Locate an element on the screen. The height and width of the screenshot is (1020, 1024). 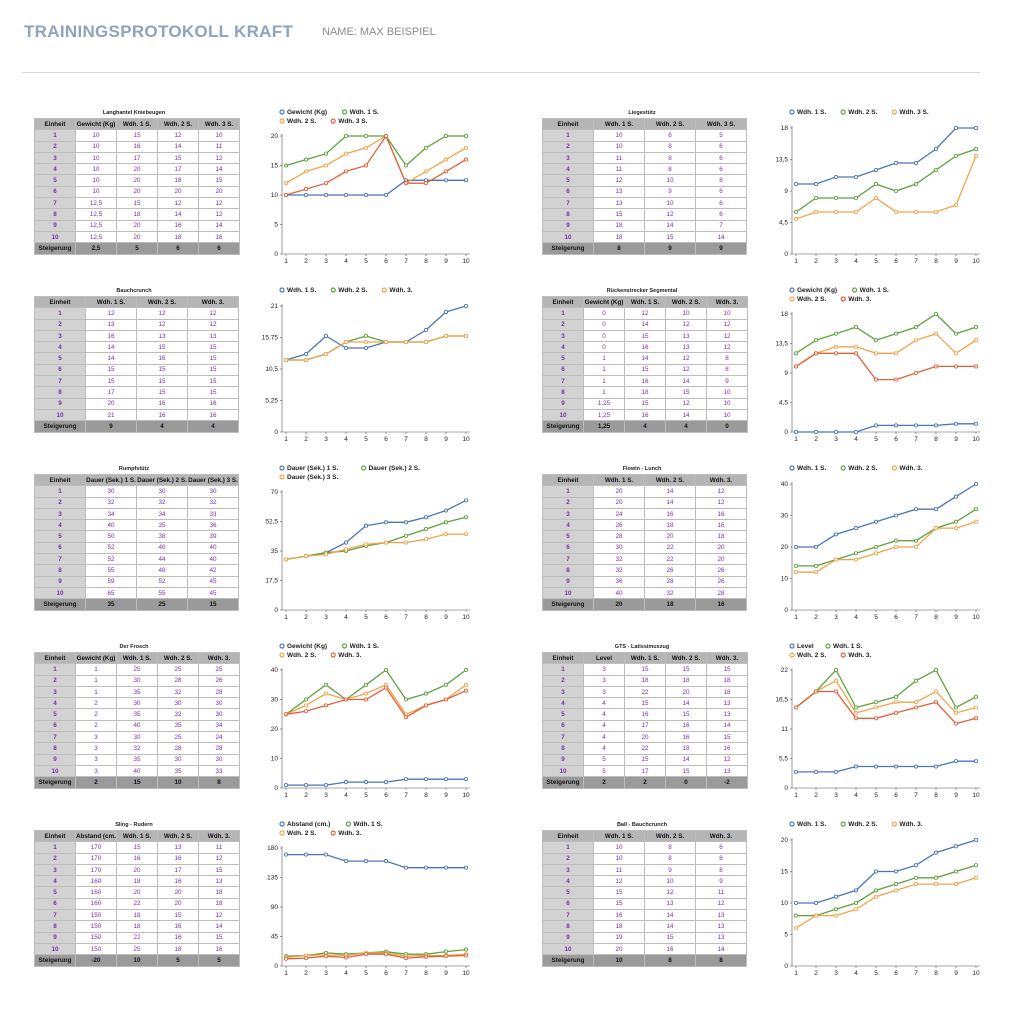
progress-value: 8 is located at coordinates (721, 960).